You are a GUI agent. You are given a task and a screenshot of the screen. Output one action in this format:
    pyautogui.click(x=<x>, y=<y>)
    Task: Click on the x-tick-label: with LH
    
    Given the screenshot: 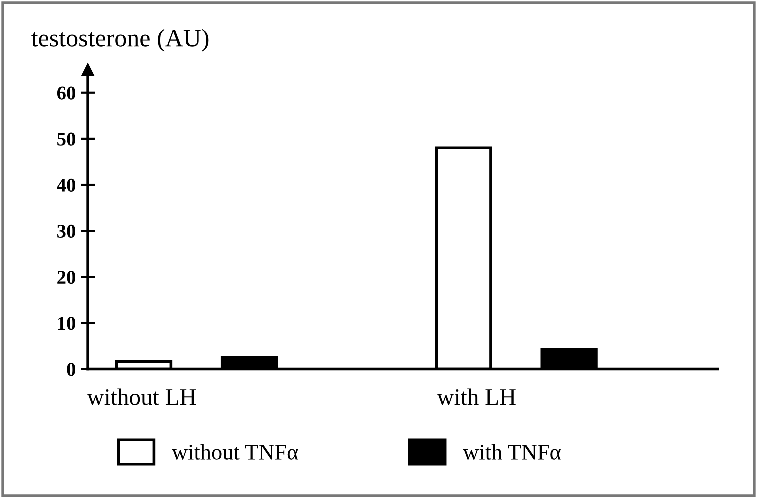 What is the action you would take?
    pyautogui.click(x=476, y=397)
    